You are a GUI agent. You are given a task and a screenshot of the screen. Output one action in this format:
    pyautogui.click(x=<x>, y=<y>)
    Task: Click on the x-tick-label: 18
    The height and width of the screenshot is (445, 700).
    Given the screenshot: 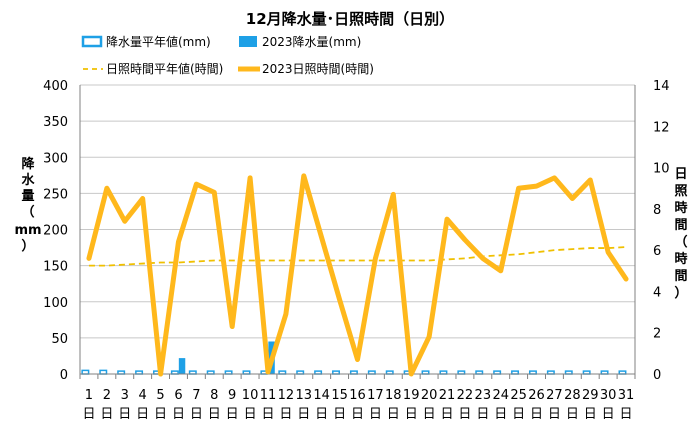 What is the action you would take?
    pyautogui.click(x=393, y=395)
    